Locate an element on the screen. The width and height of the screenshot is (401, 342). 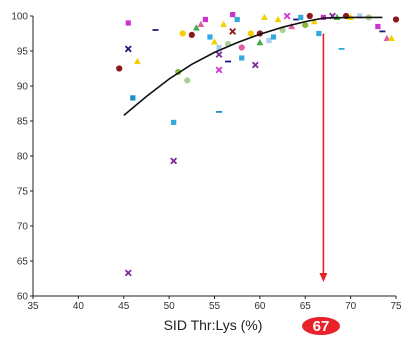
optimum-badge-value: 67 is located at coordinates (321, 326).